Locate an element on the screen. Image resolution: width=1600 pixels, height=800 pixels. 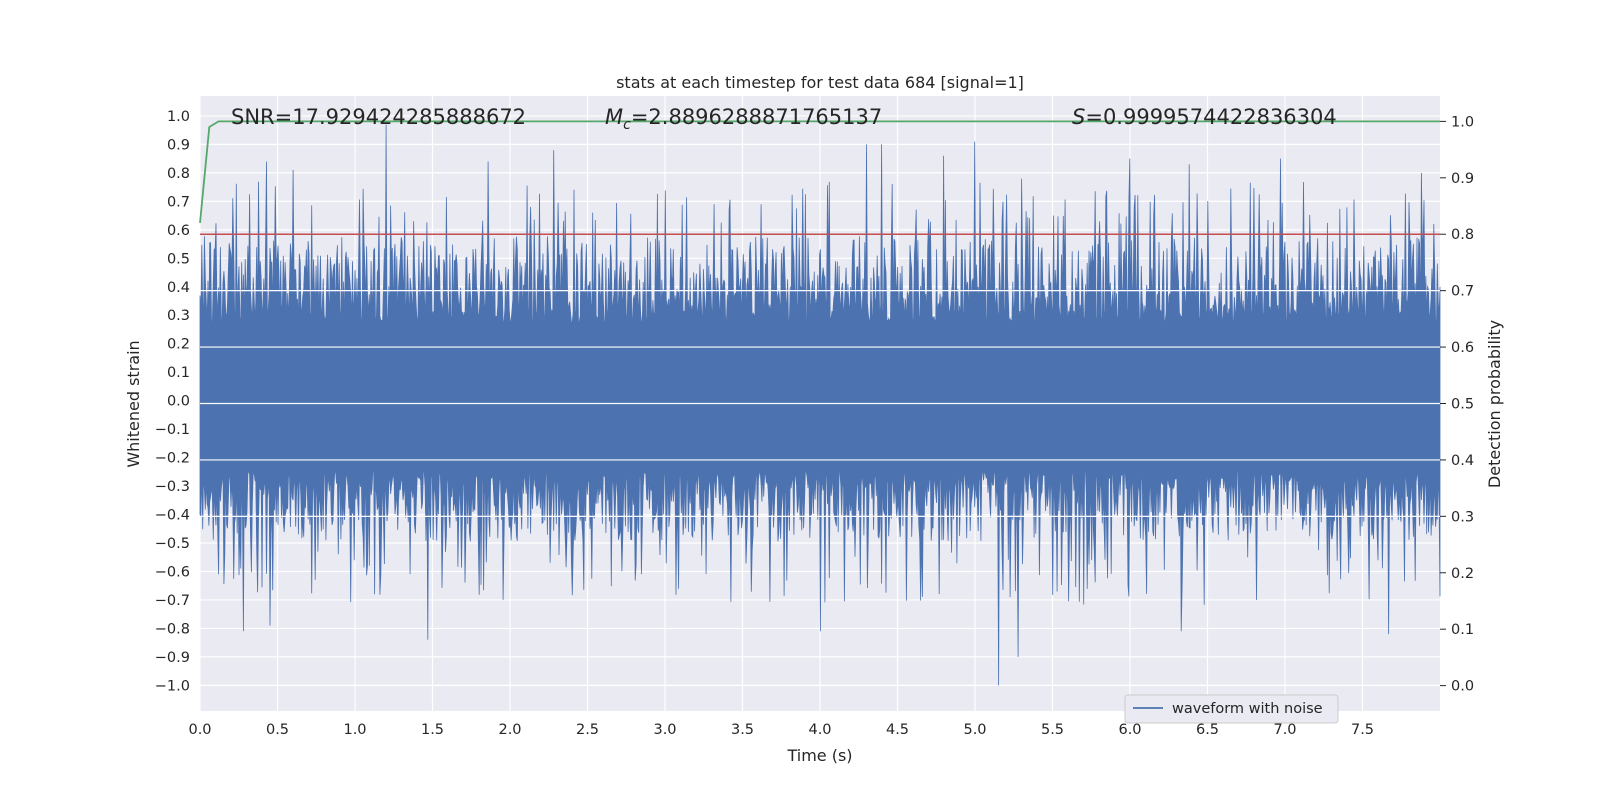
legend-box is located at coordinates (1231, 709).